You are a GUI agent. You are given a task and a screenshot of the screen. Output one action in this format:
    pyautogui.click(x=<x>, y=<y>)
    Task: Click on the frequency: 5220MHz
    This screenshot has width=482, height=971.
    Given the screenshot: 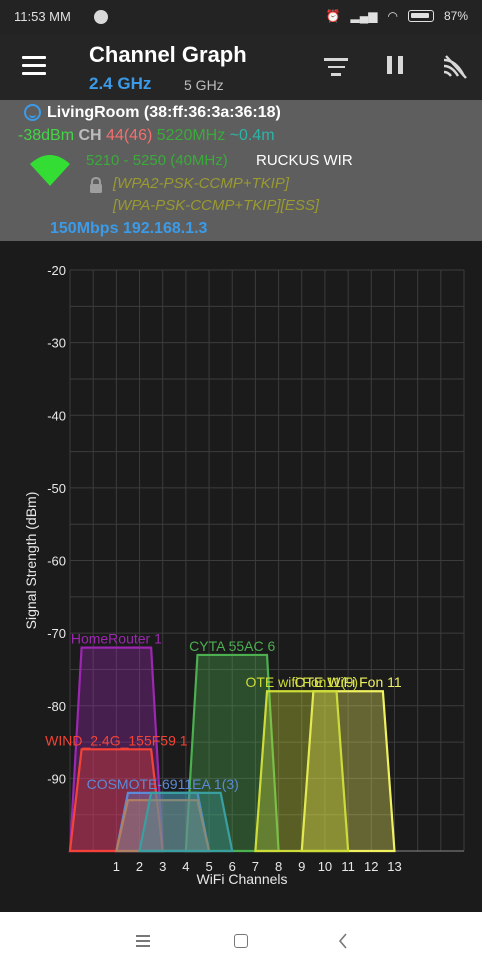 What is the action you would take?
    pyautogui.click(x=191, y=135)
    